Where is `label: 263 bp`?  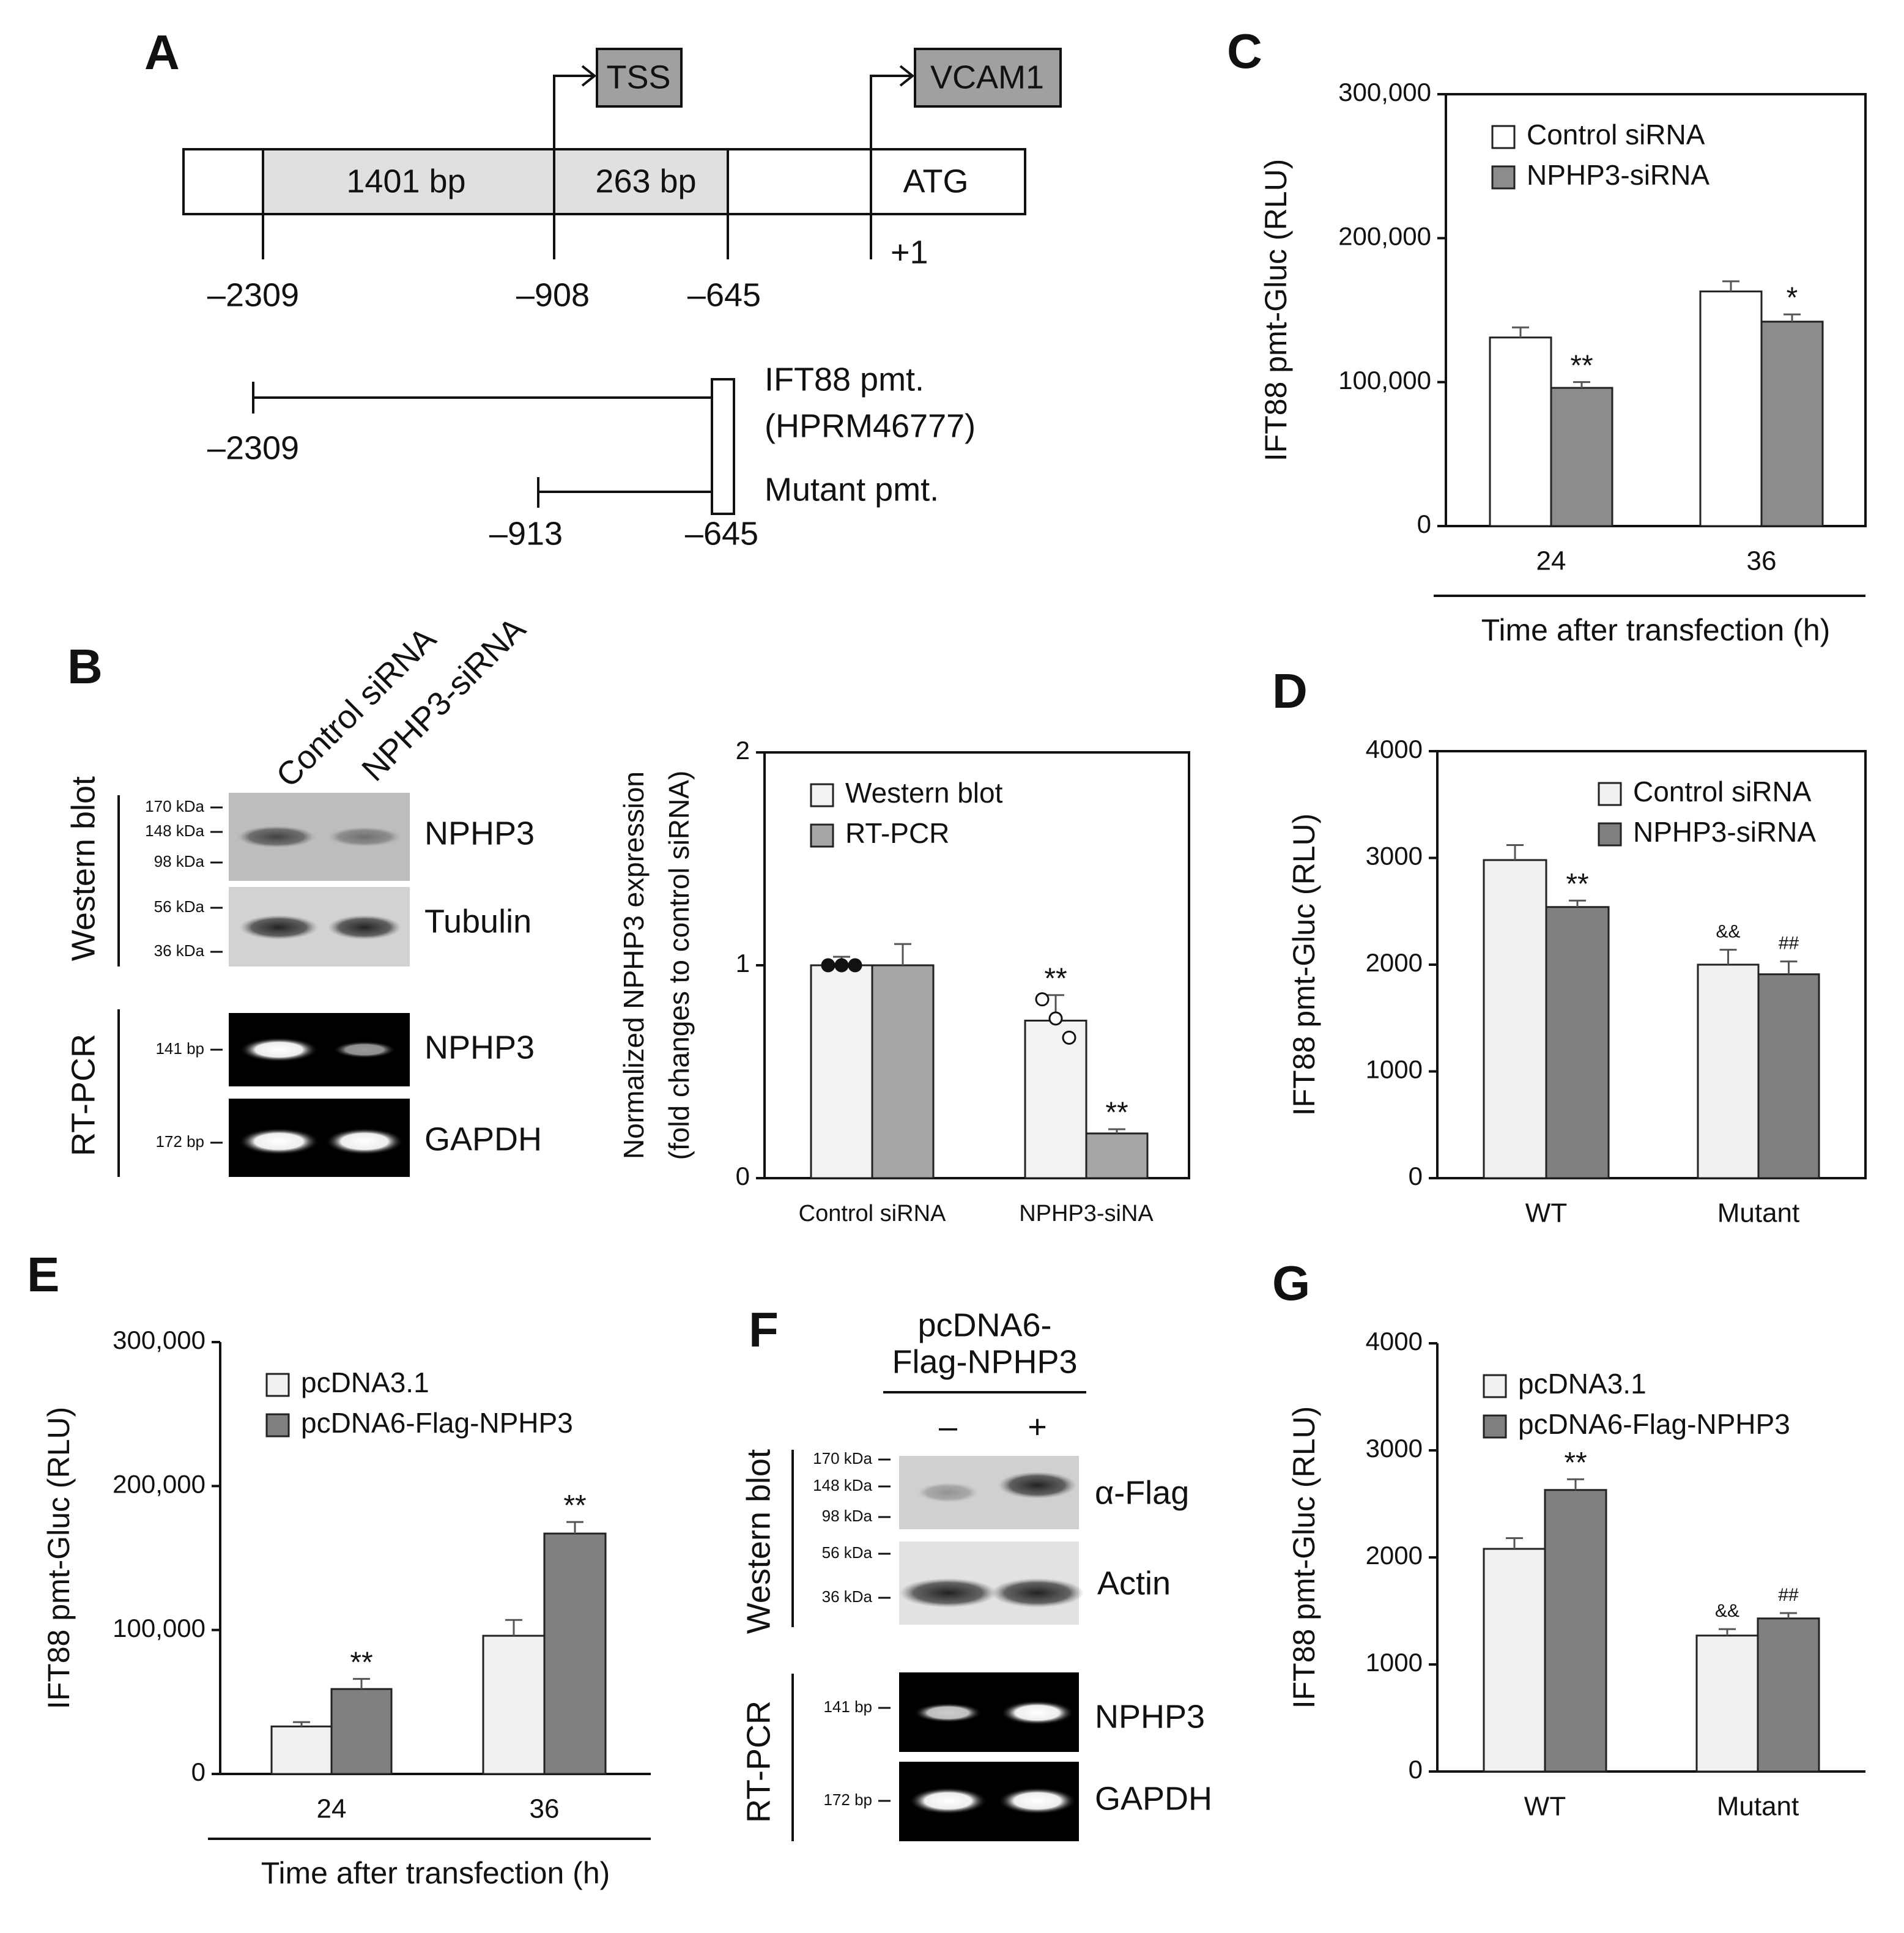
label: 263 bp is located at coordinates (646, 181).